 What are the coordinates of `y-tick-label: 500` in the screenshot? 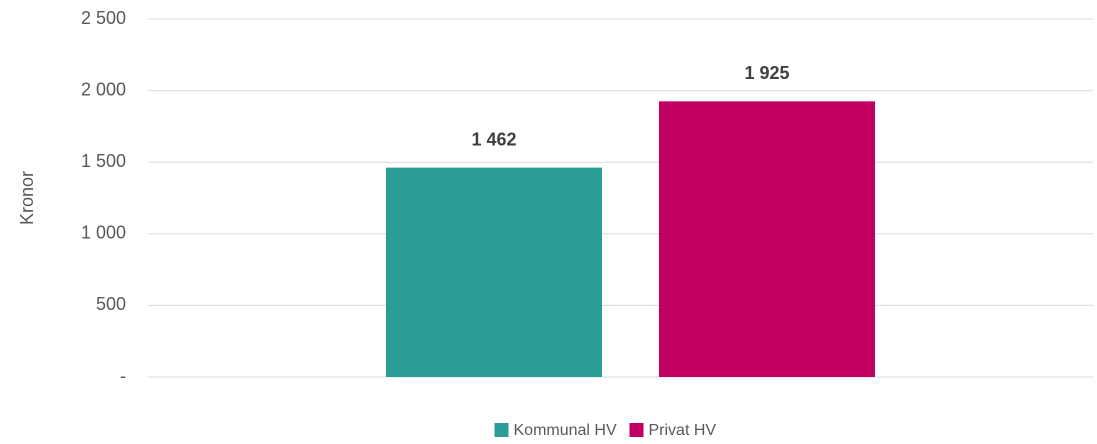 It's located at (111, 304).